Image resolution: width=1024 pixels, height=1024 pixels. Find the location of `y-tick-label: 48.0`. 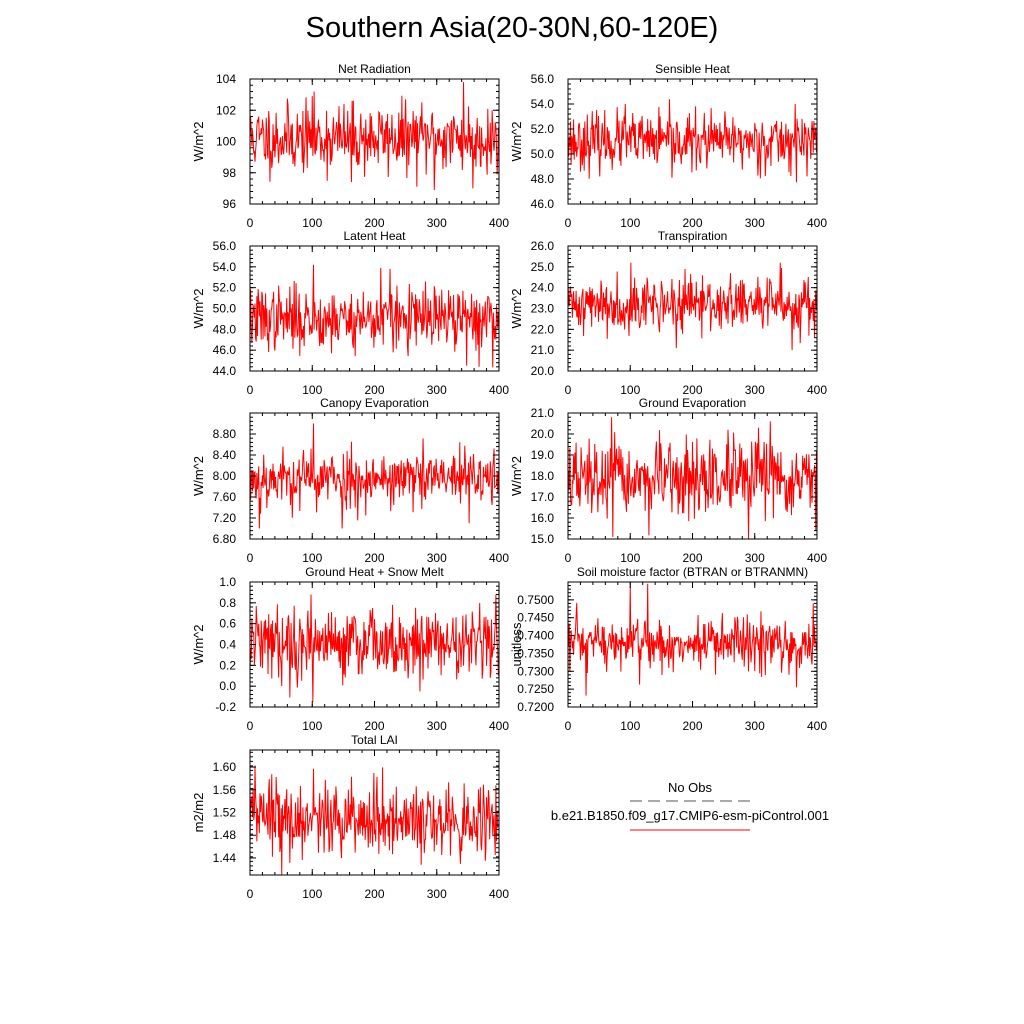

y-tick-label: 48.0 is located at coordinates (225, 329).